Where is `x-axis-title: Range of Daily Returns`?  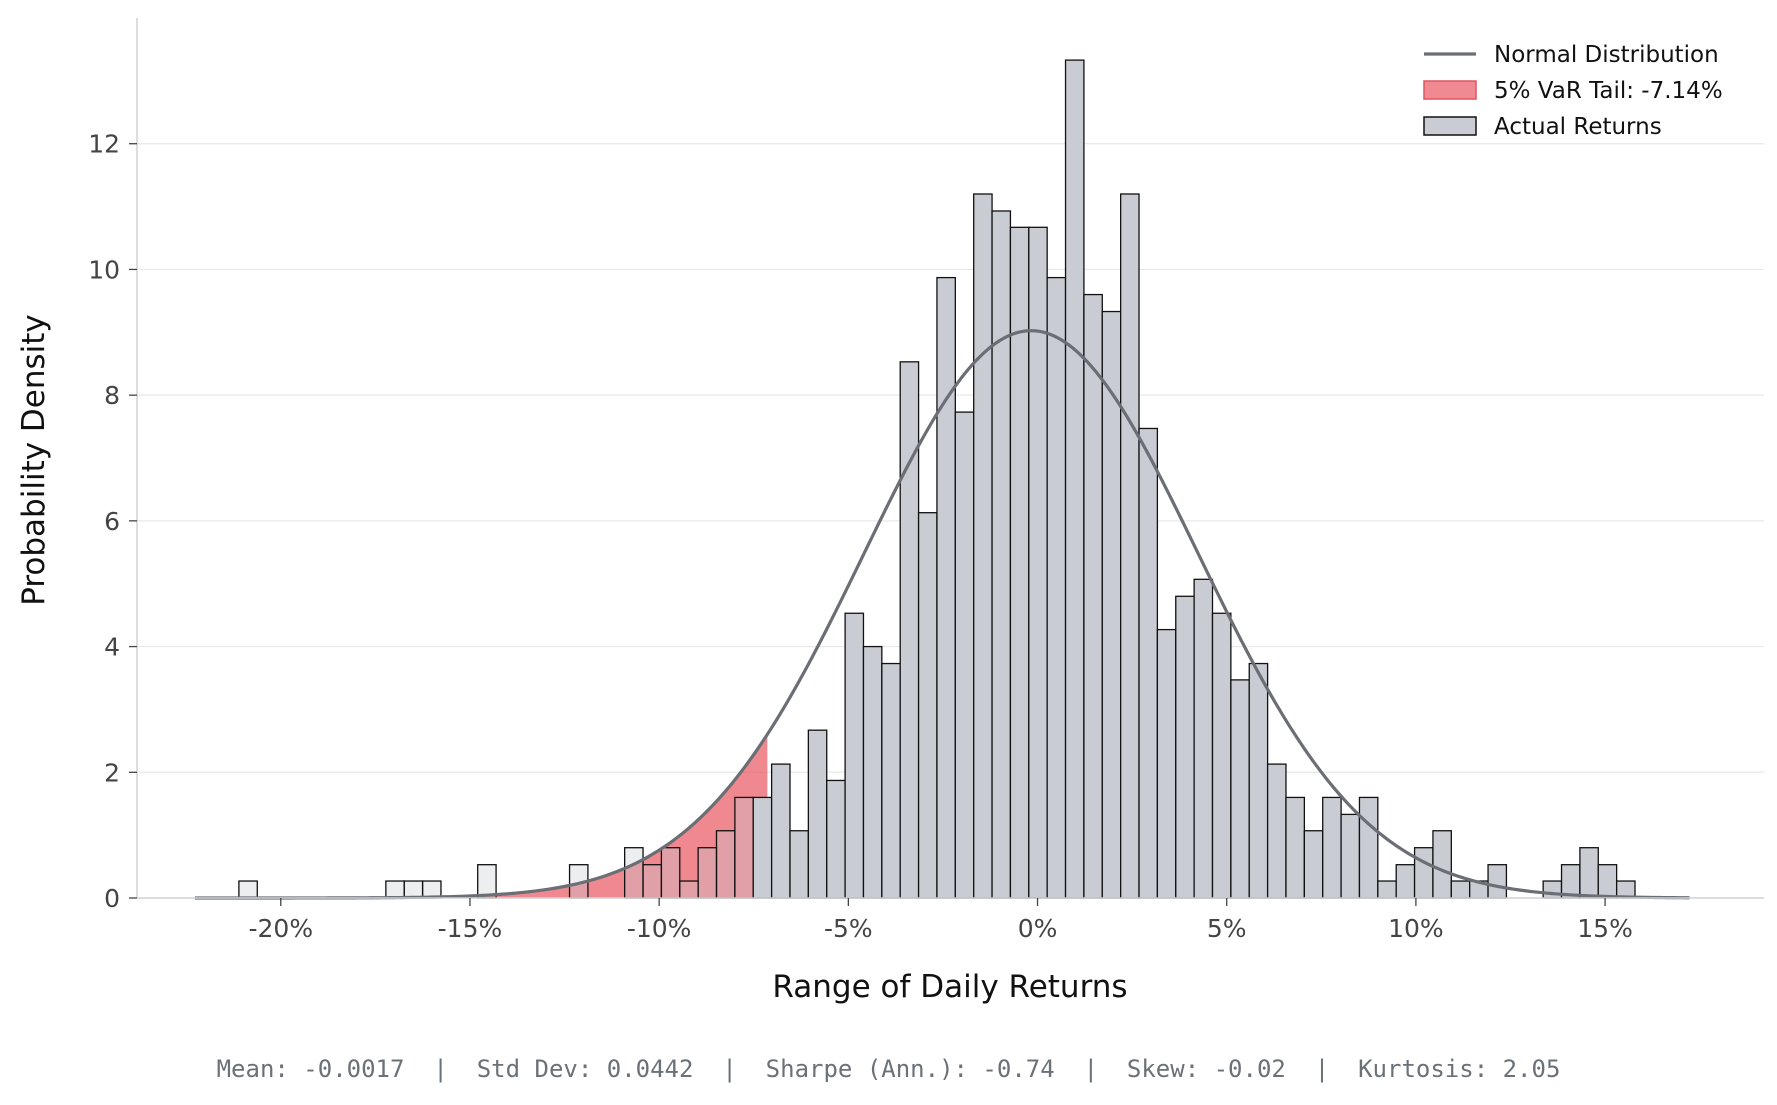
x-axis-title: Range of Daily Returns is located at coordinates (949, 987).